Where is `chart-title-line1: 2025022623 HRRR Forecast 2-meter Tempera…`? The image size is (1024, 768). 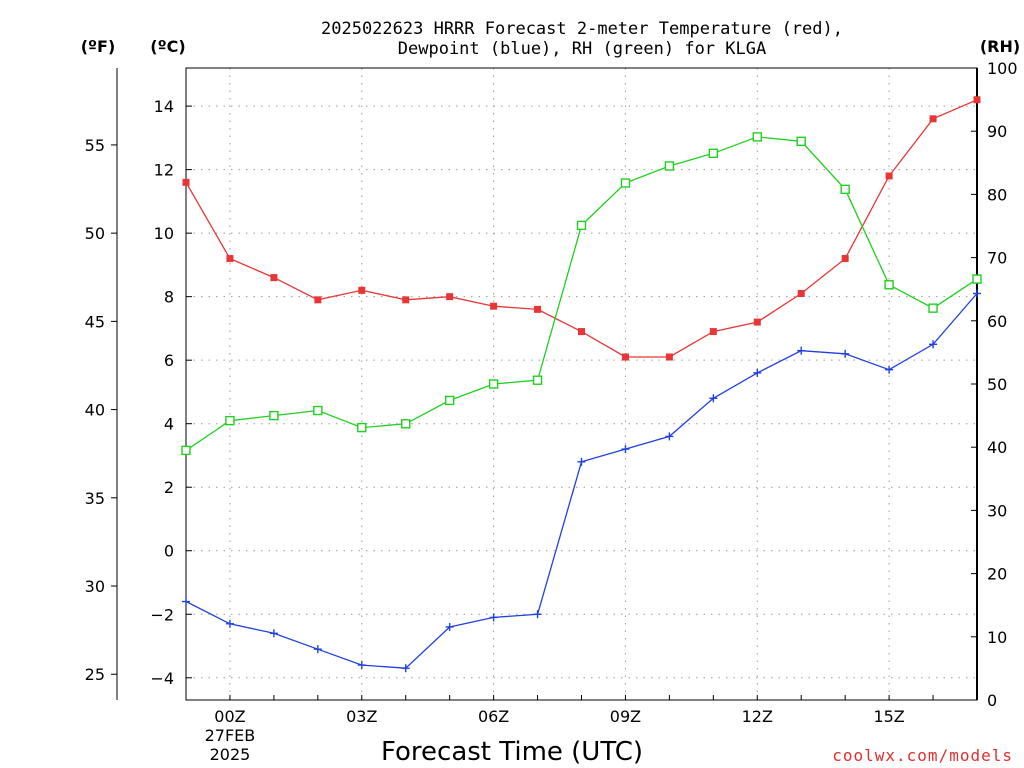 chart-title-line1: 2025022623 HRRR Forecast 2-meter Tempera… is located at coordinates (582, 29).